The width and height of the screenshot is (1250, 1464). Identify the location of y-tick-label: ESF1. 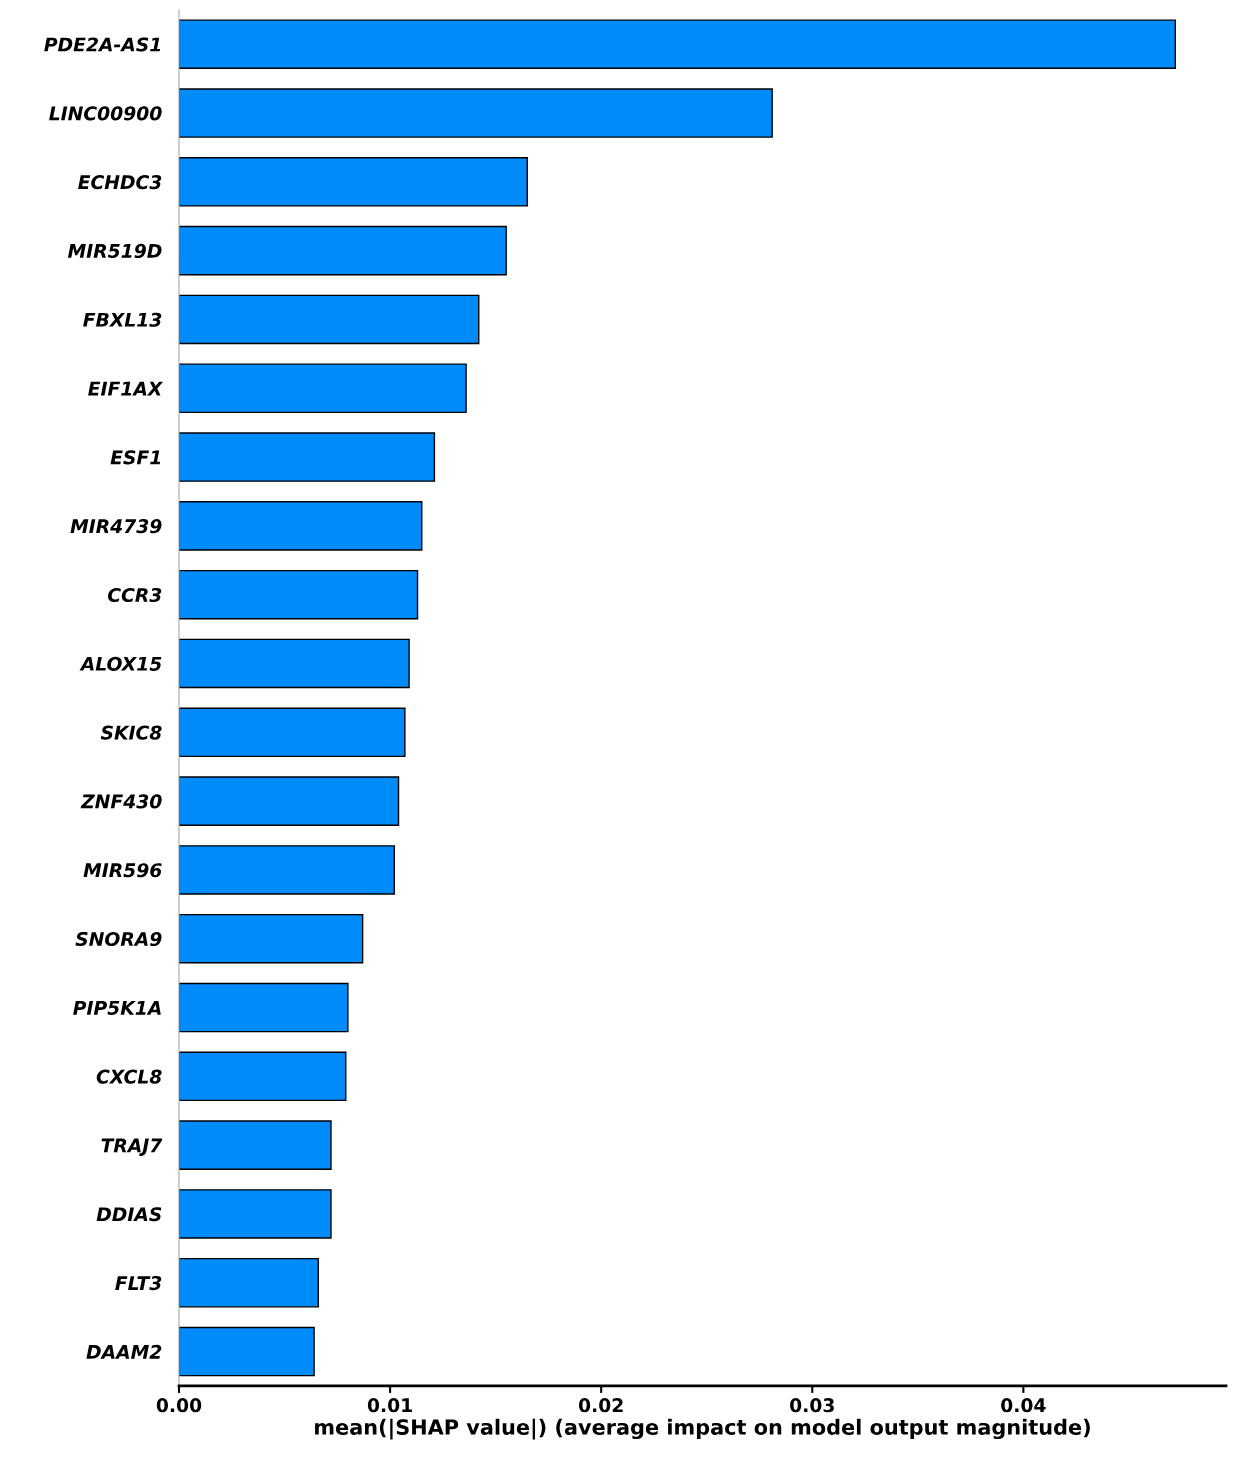
(135, 457).